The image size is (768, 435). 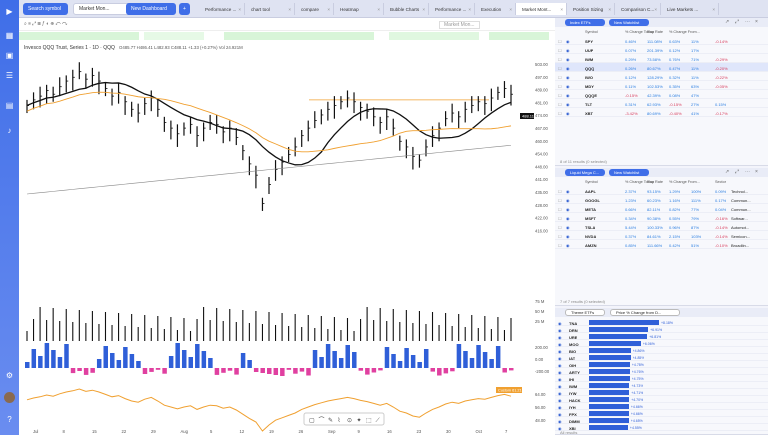 I want to click on table-row: ☐ ◉ MDY 0.11% 102.53% 0.35% 63% -0.05%, so click(x=661, y=85).